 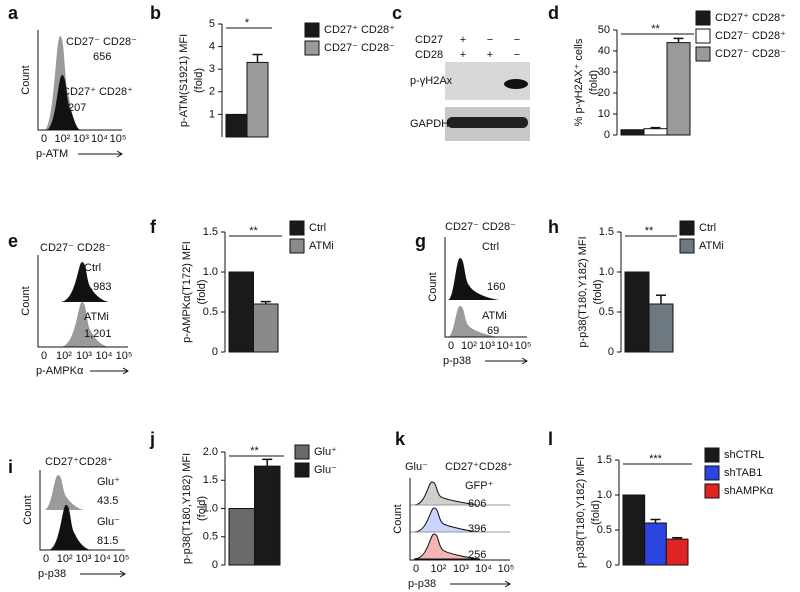 What do you see at coordinates (477, 504) in the screenshot?
I see `flow-label: 606` at bounding box center [477, 504].